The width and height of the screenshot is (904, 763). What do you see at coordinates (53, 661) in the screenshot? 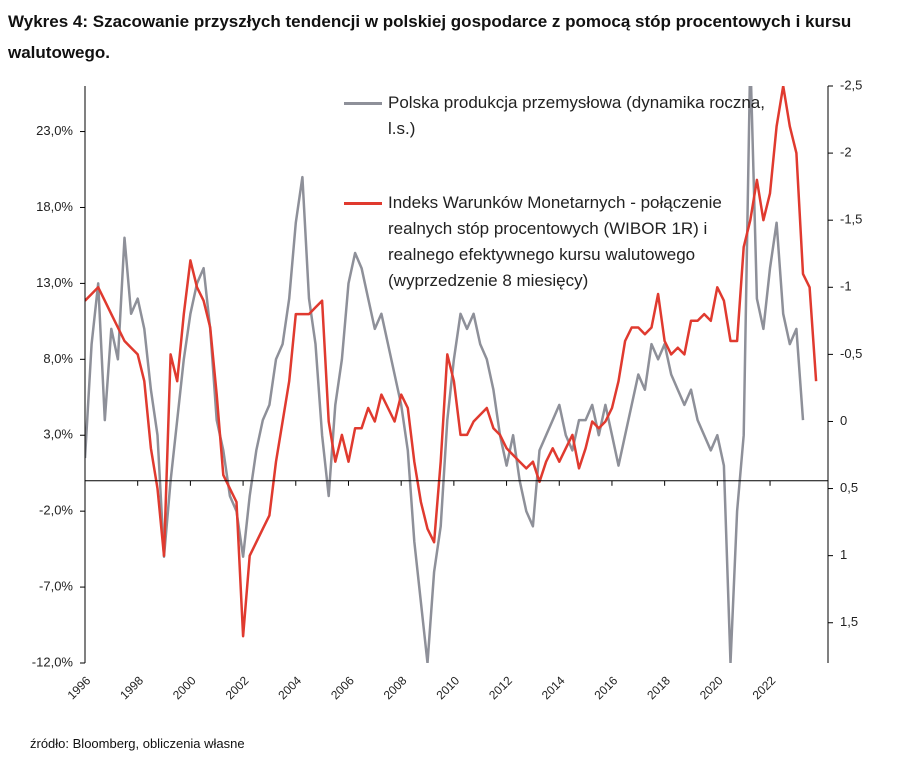
I see `y-tick-label: -12,0%` at bounding box center [53, 661].